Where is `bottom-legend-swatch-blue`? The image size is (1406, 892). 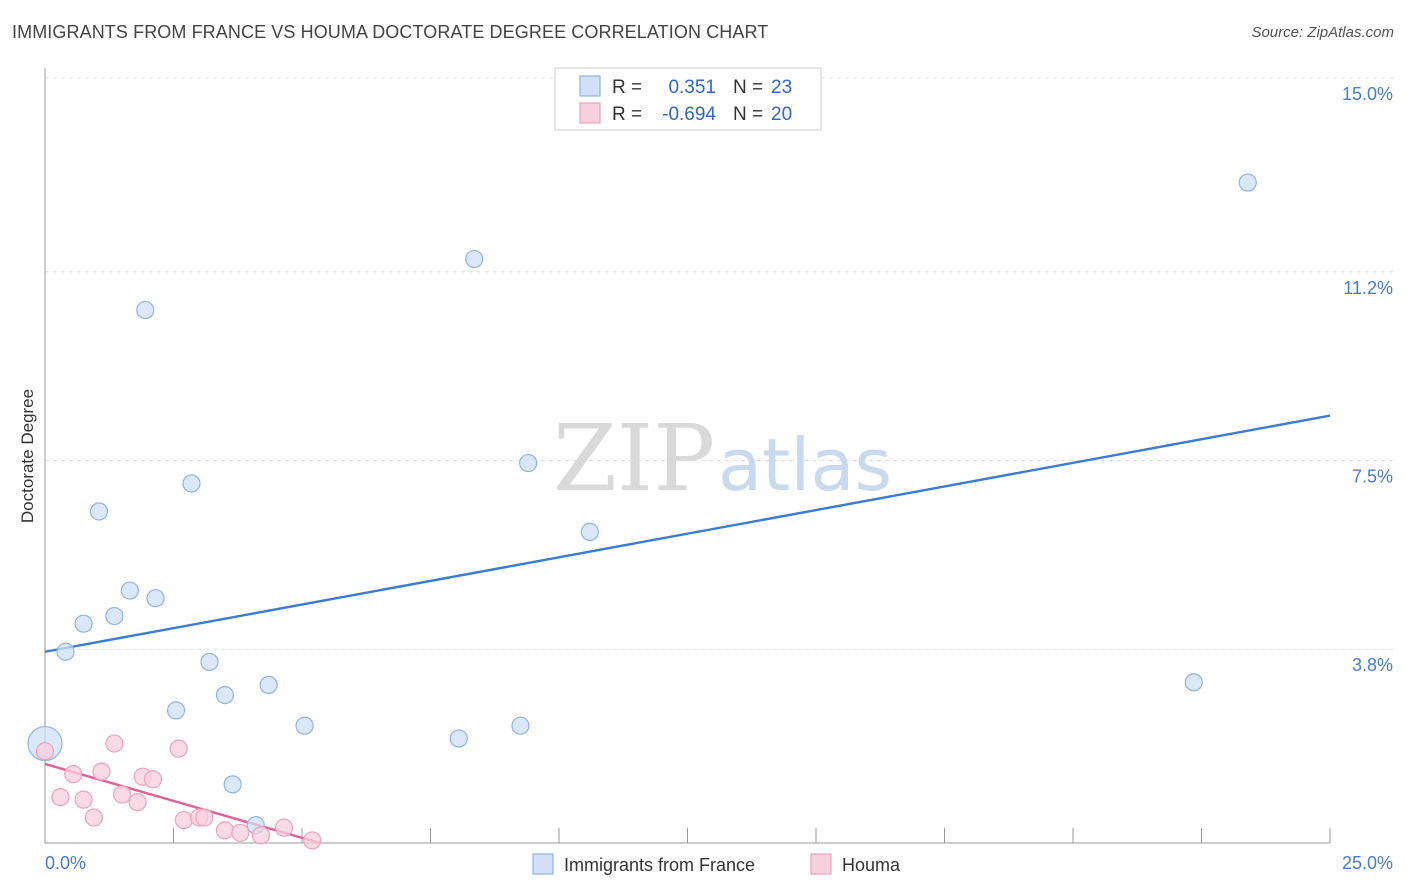 bottom-legend-swatch-blue is located at coordinates (543, 864).